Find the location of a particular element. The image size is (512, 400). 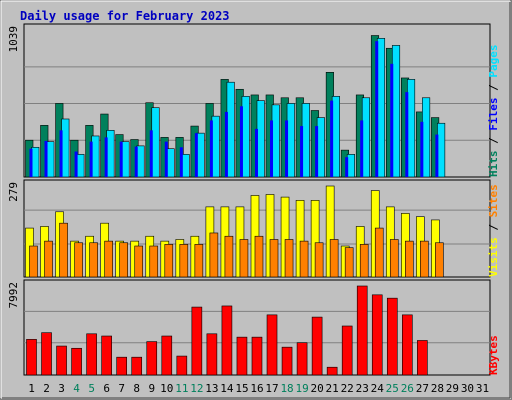

day-label-8: 8 is located at coordinates (136, 388).